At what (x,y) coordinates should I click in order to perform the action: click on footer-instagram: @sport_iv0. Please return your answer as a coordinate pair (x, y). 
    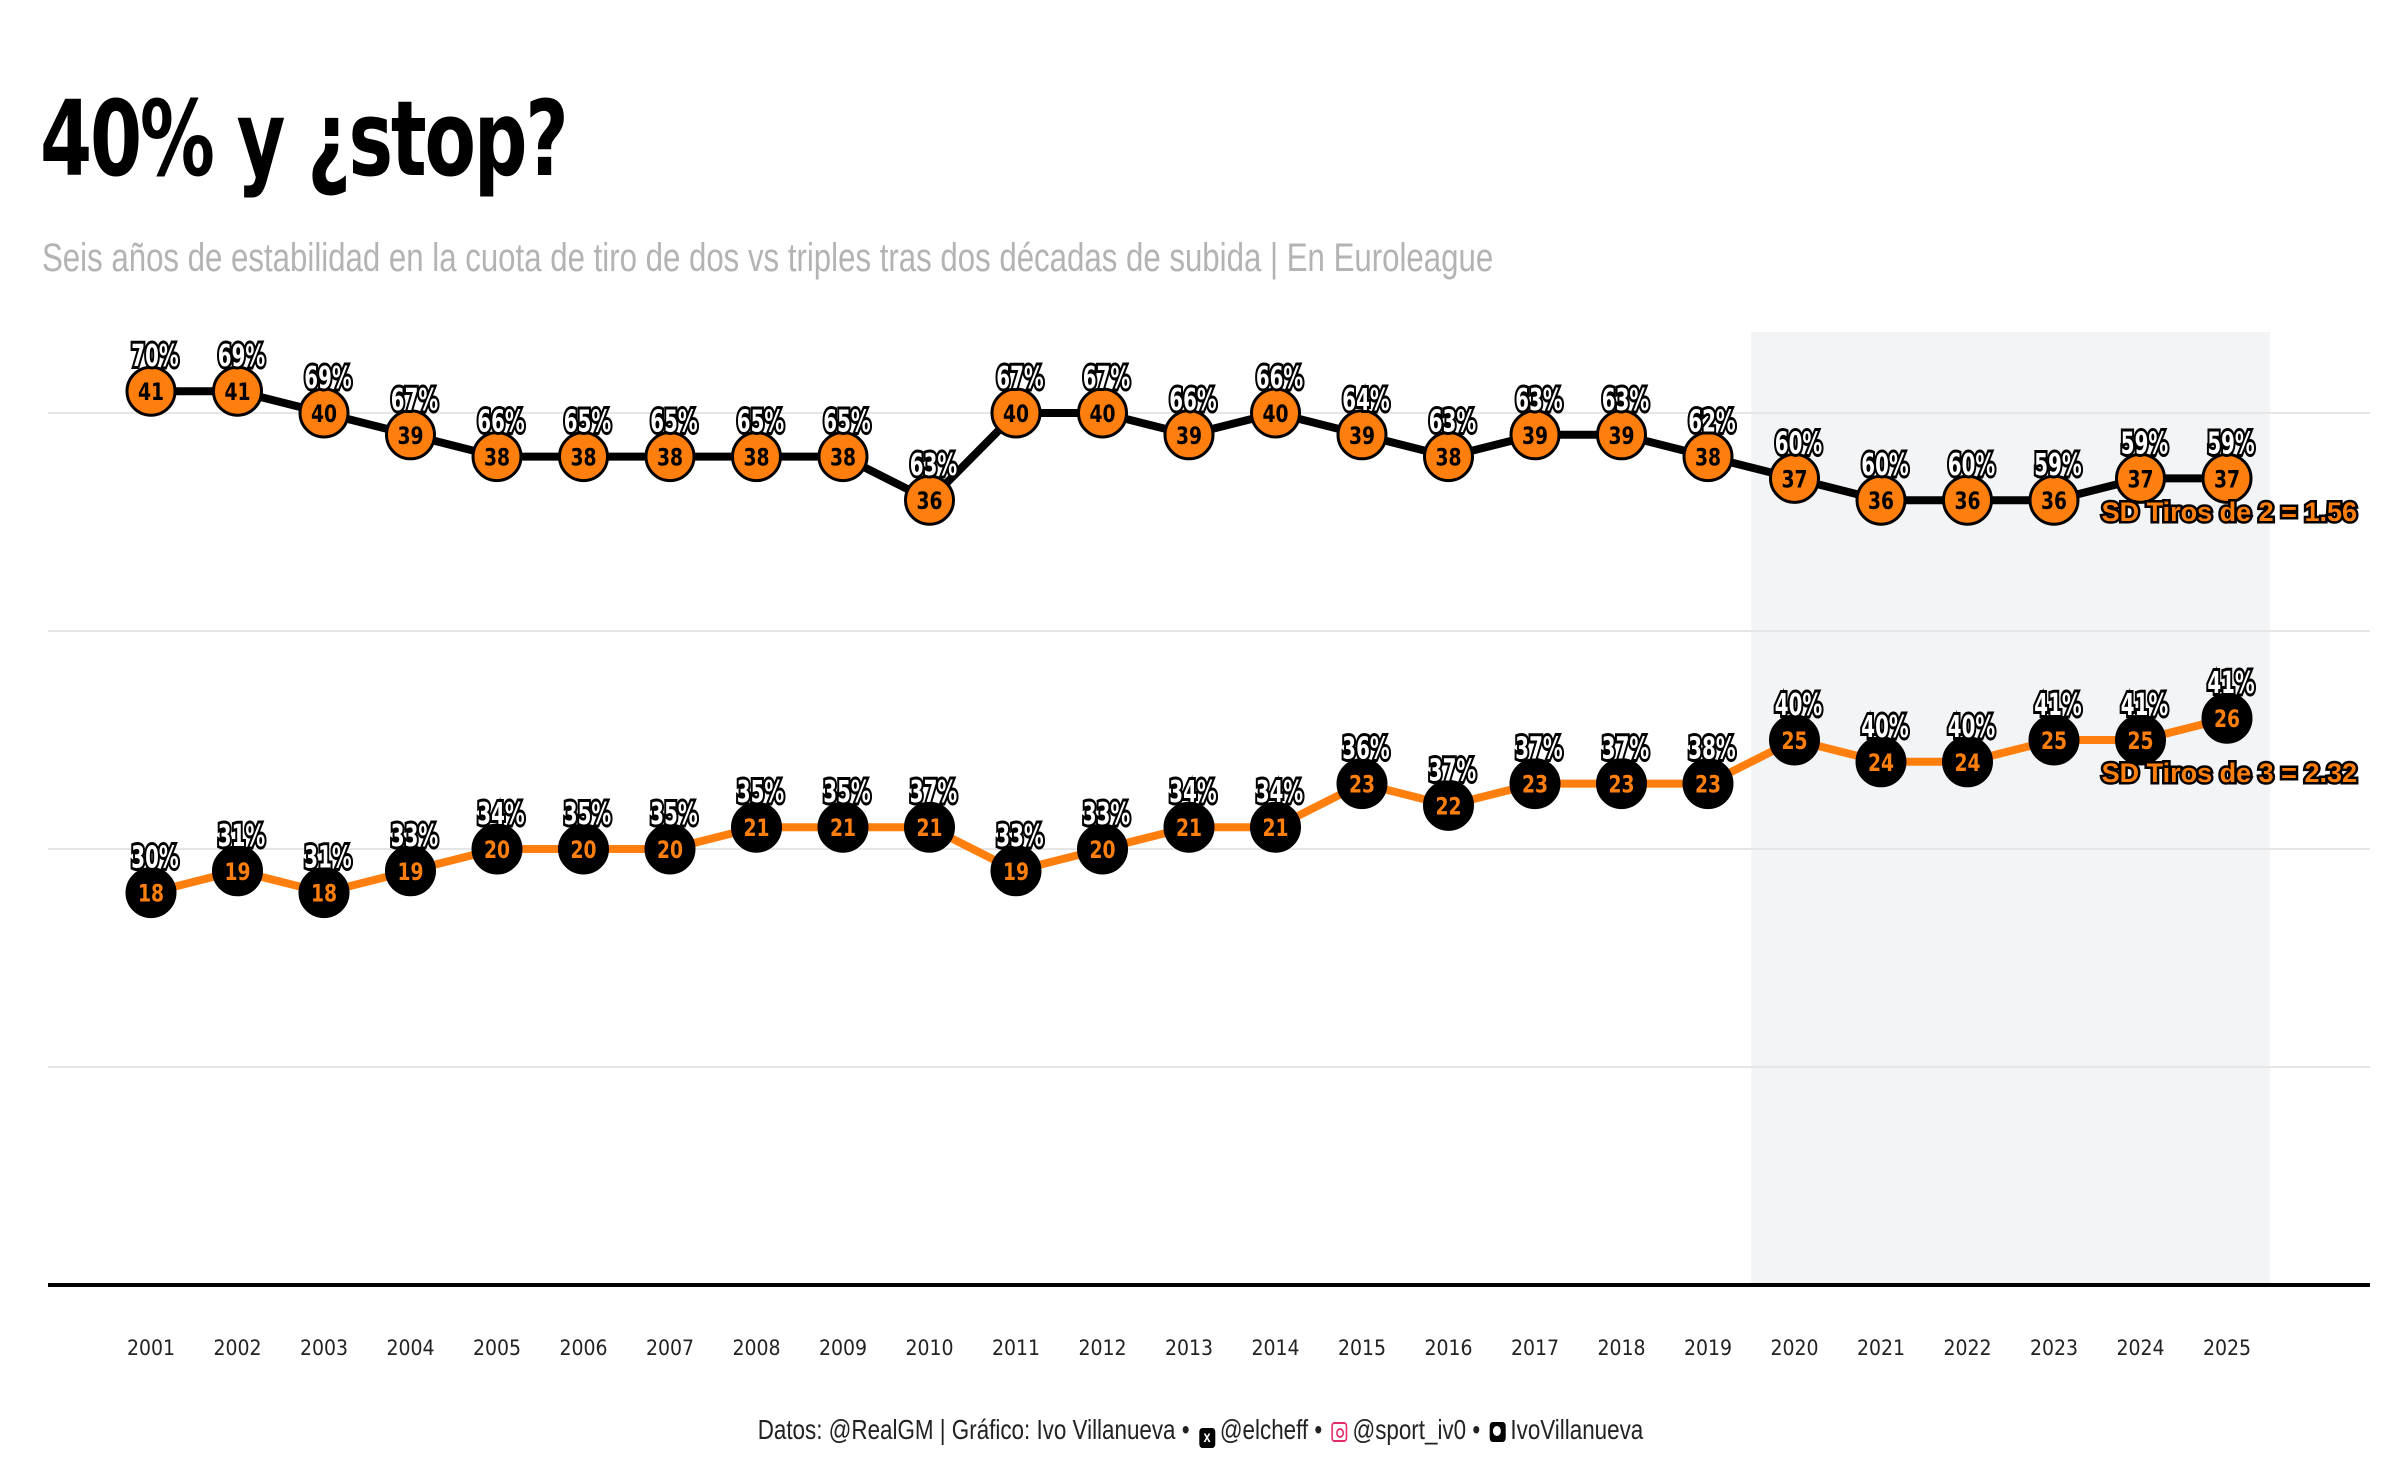
    Looking at the image, I should click on (1408, 1429).